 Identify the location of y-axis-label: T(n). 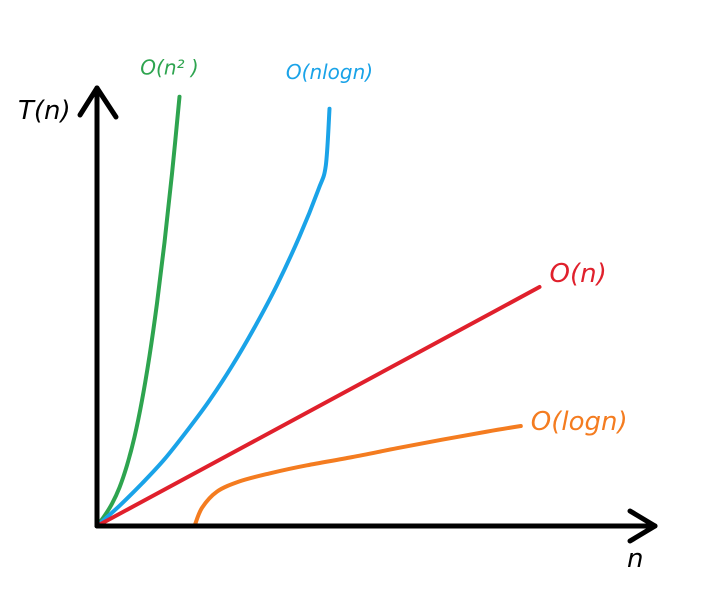
(44, 111).